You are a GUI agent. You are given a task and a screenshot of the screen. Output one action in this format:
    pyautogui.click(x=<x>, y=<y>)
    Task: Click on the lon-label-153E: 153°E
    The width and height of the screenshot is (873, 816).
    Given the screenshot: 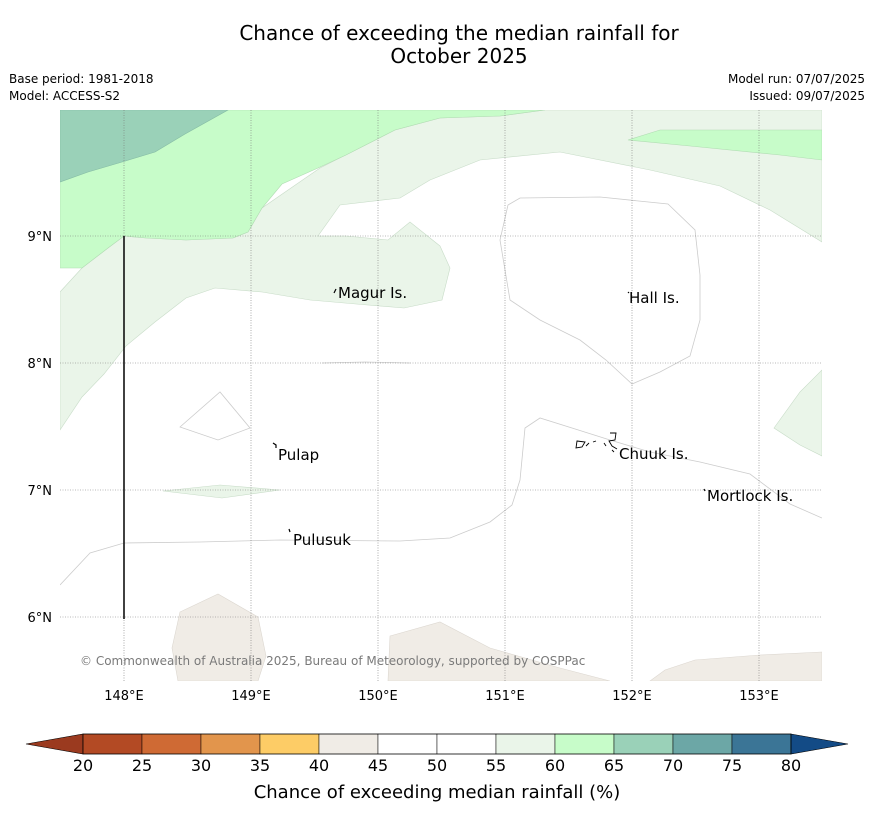 What is the action you would take?
    pyautogui.click(x=759, y=696)
    